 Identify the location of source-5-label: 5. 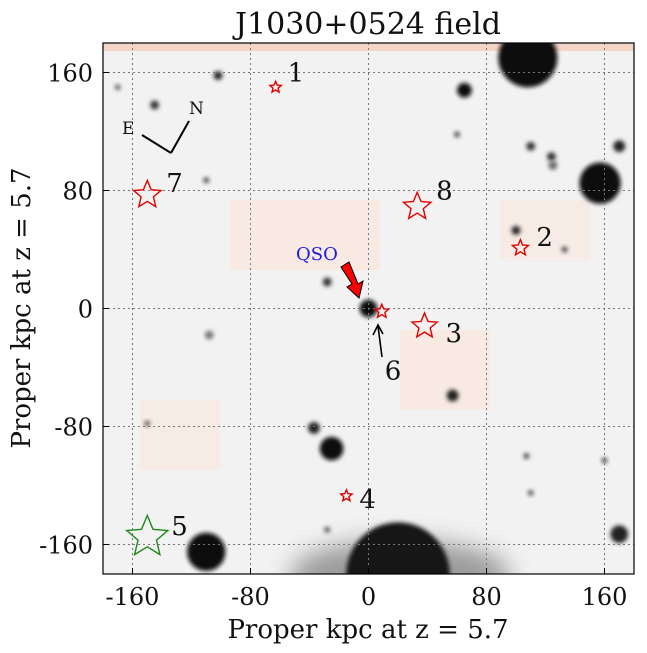
(179, 527).